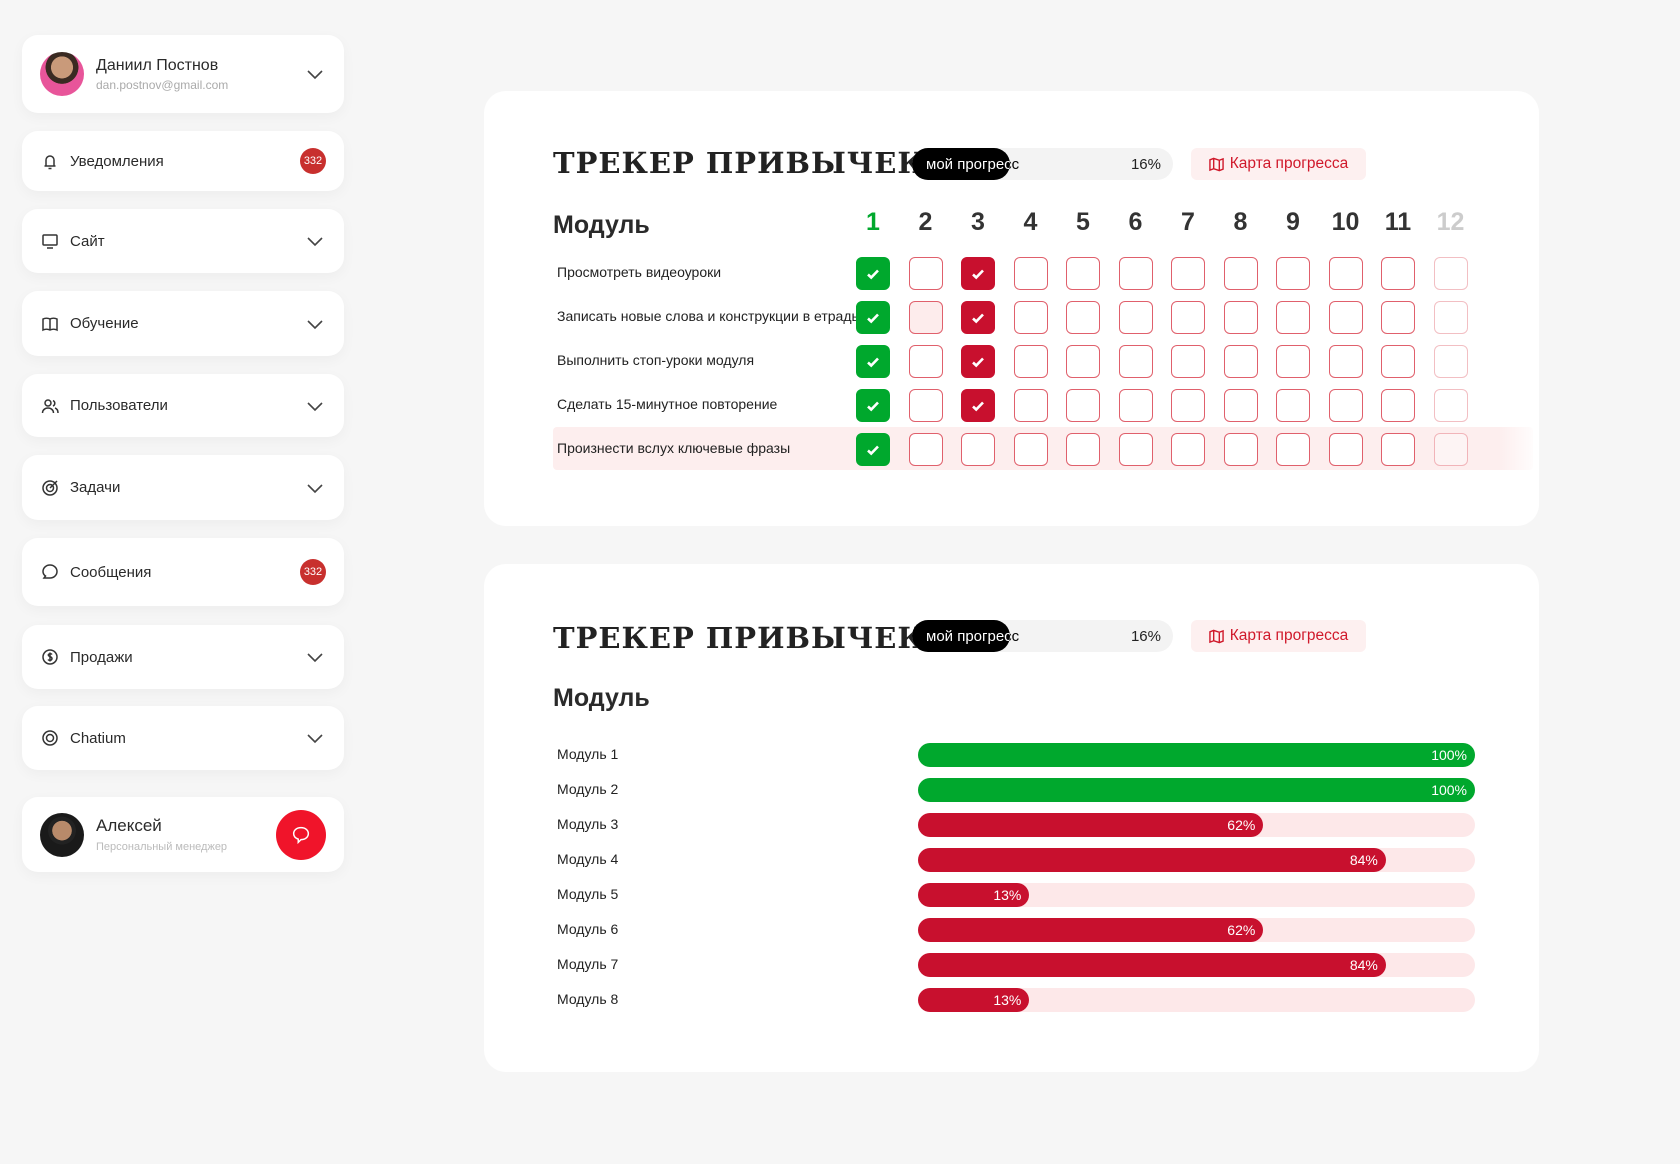 The width and height of the screenshot is (1680, 1164). I want to click on task-label: Сделать 15-минутное повторение, so click(667, 404).